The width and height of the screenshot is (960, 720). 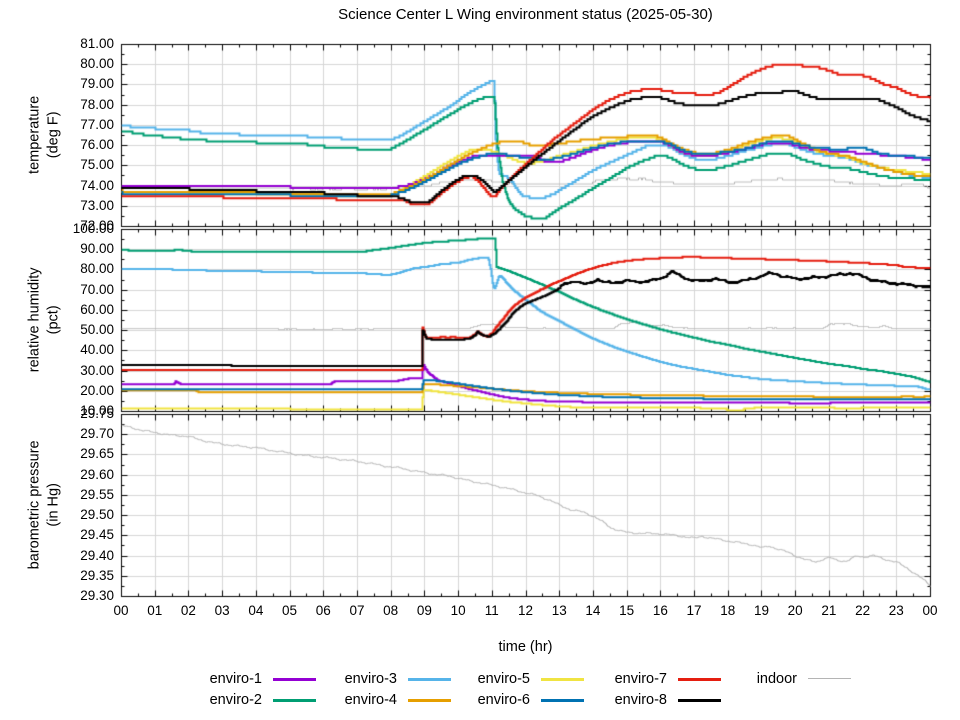 What do you see at coordinates (660, 610) in the screenshot?
I see `x-tick-label: 16` at bounding box center [660, 610].